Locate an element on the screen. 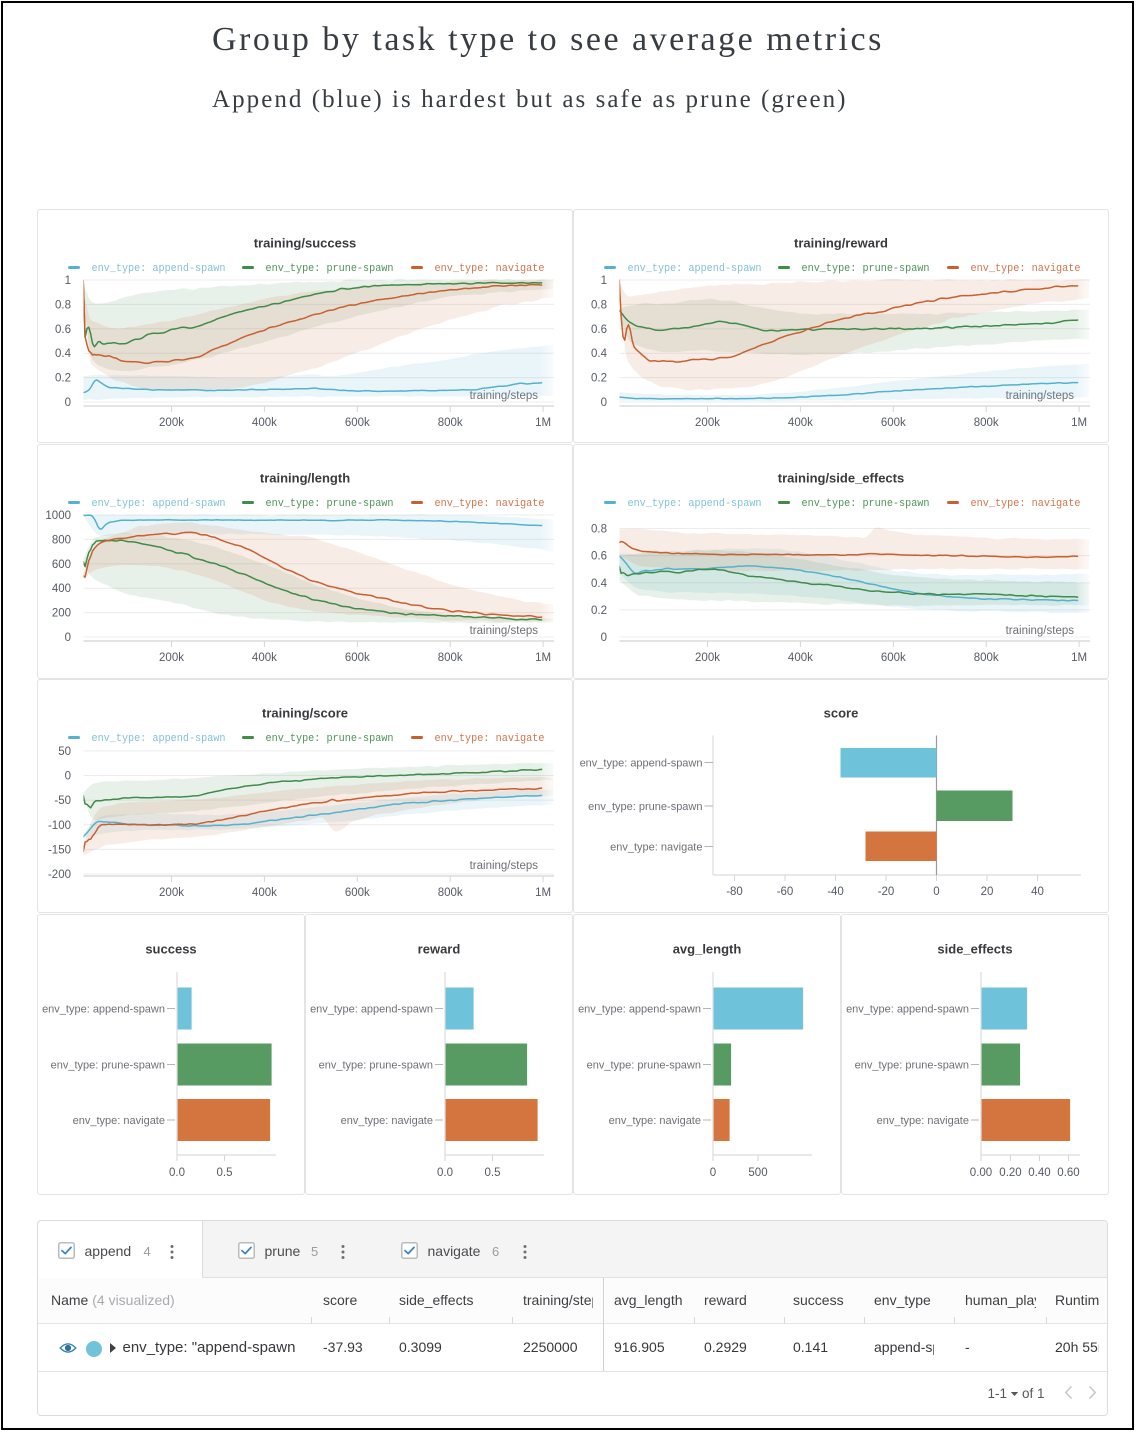  svg-text: -150 is located at coordinates (58, 850).